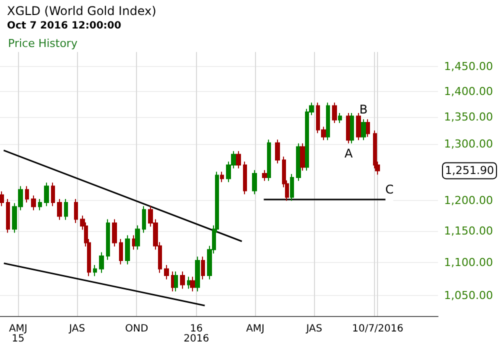 The width and height of the screenshot is (500, 350). I want to click on annotation: B, so click(363, 109).